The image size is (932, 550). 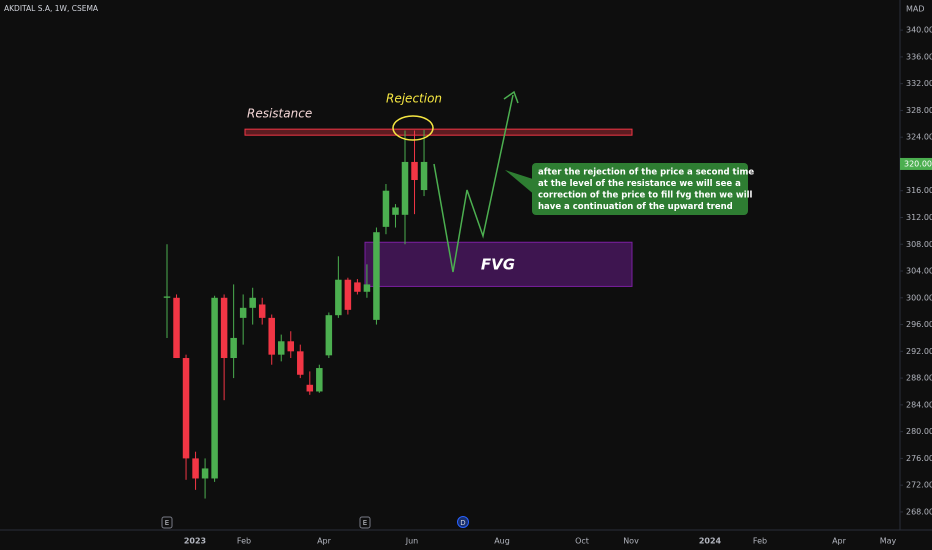 What do you see at coordinates (919, 137) in the screenshot?
I see `y-tick-label: 324.00` at bounding box center [919, 137].